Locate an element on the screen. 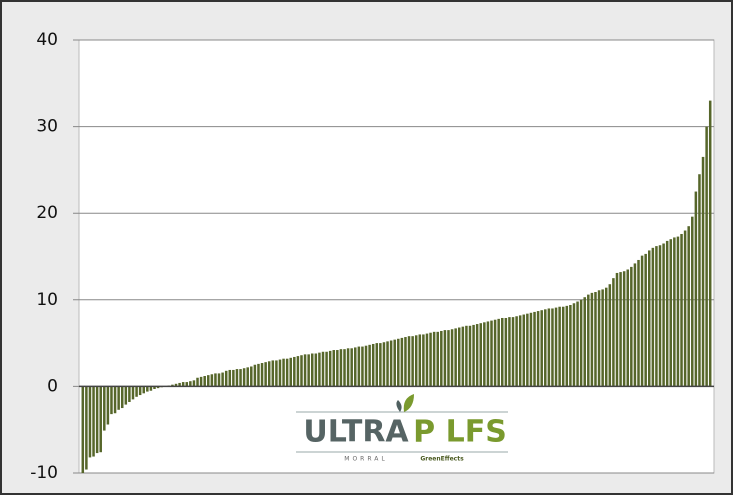 This screenshot has width=733, height=495. y-tick-label: -10 is located at coordinates (44, 473).